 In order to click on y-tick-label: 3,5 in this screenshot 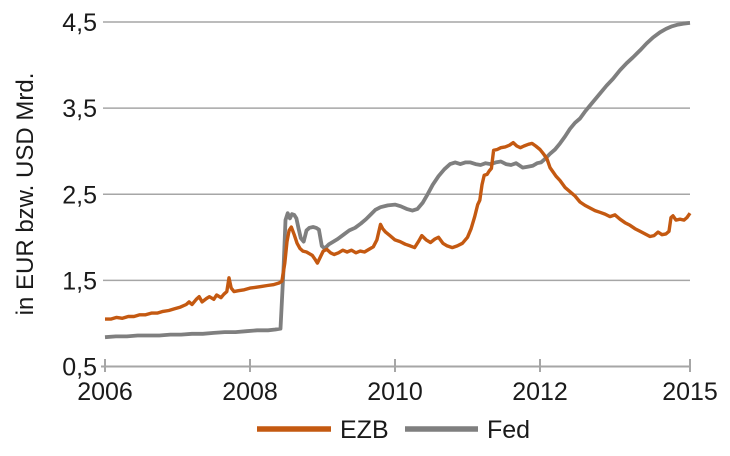, I will do `click(79, 109)`.